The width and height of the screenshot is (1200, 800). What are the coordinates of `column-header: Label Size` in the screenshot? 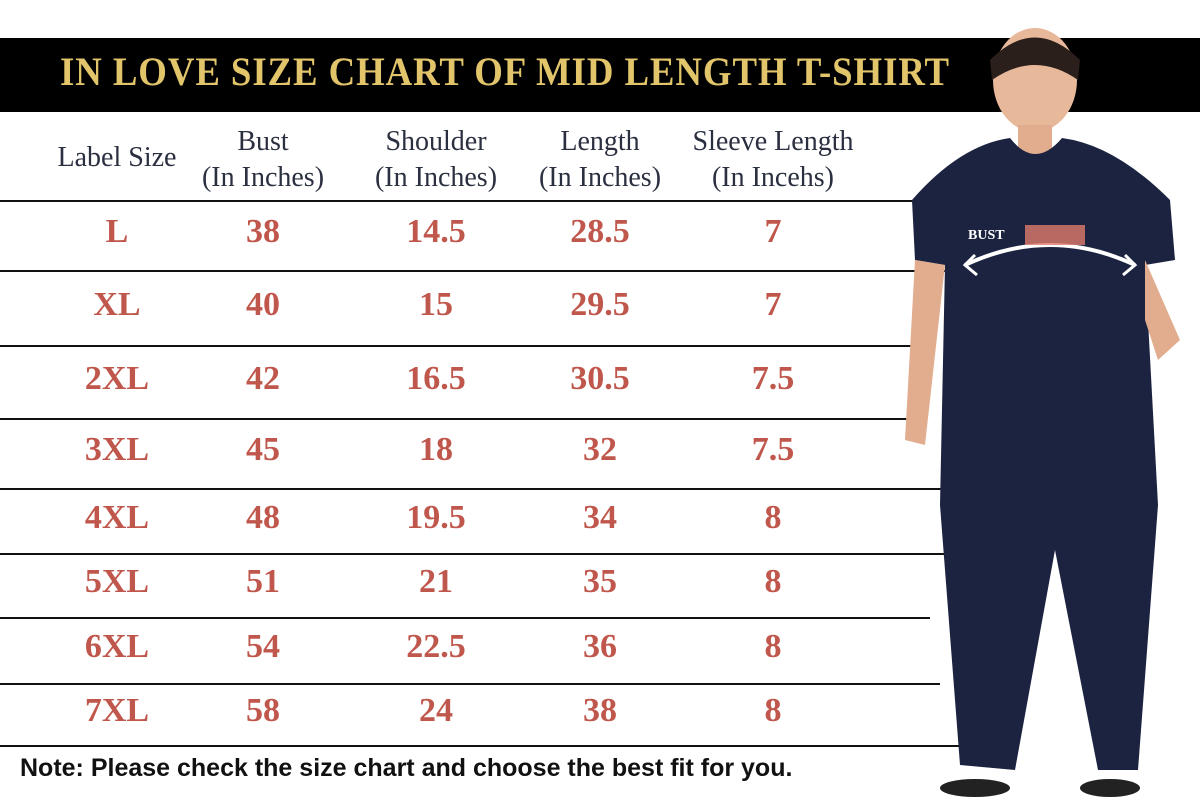 It's located at (117, 158).